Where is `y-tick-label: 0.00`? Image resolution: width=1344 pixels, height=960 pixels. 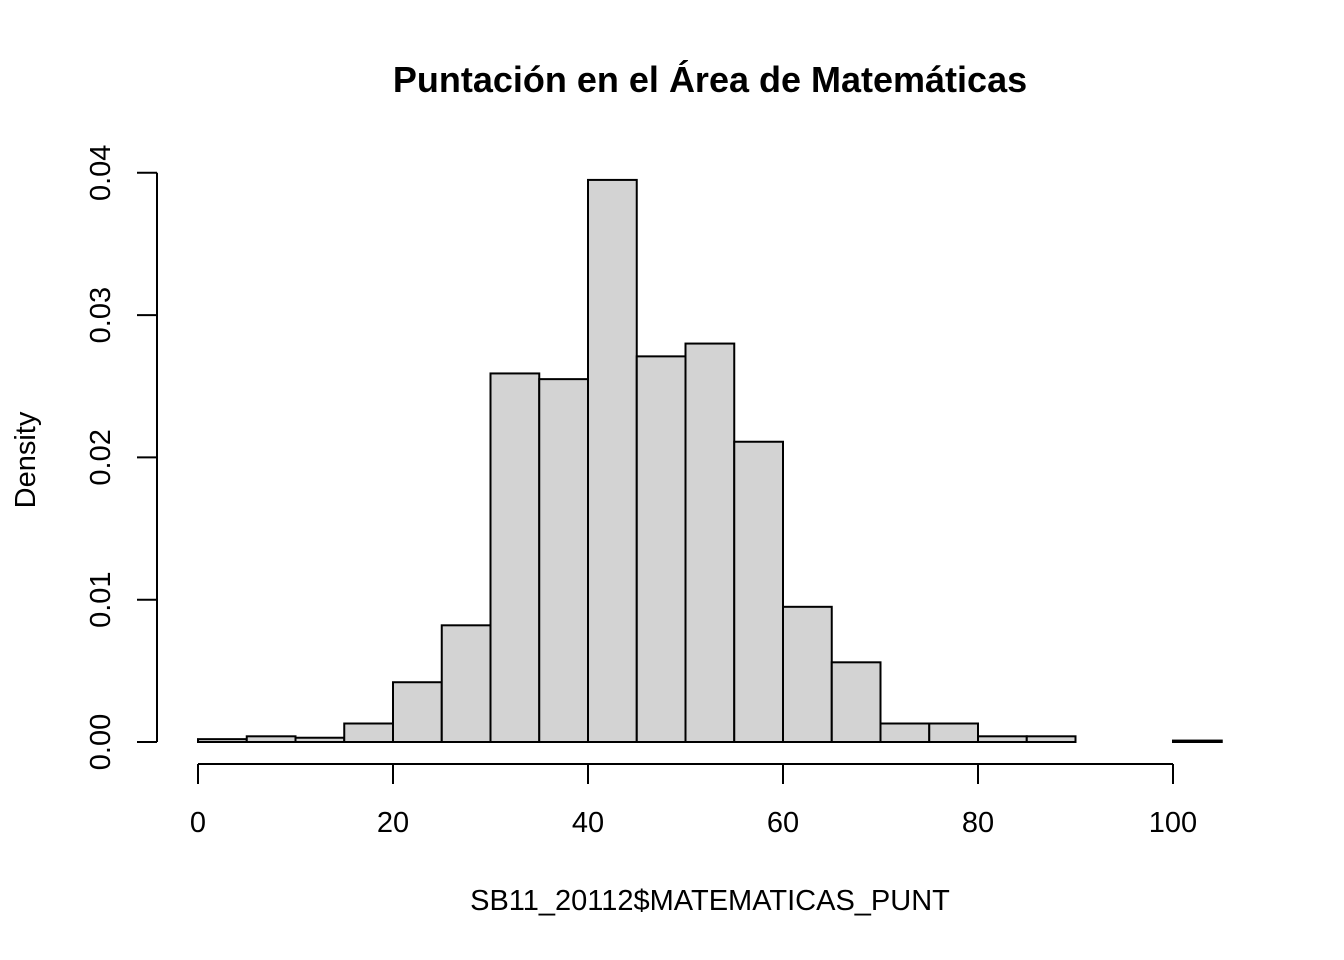 y-tick-label: 0.00 is located at coordinates (101, 742).